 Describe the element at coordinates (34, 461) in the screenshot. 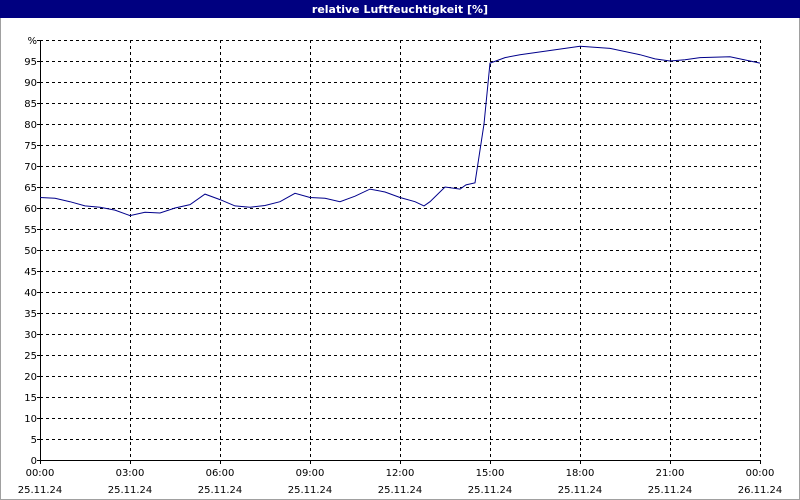

I see `y-tick-label: 0` at that location.